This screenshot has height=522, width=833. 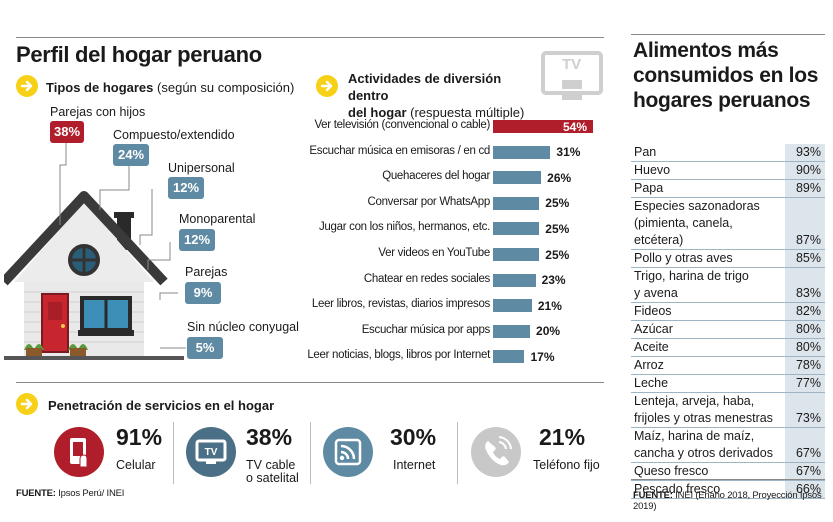 What do you see at coordinates (575, 126) in the screenshot?
I see `bar-value-label: 54%` at bounding box center [575, 126].